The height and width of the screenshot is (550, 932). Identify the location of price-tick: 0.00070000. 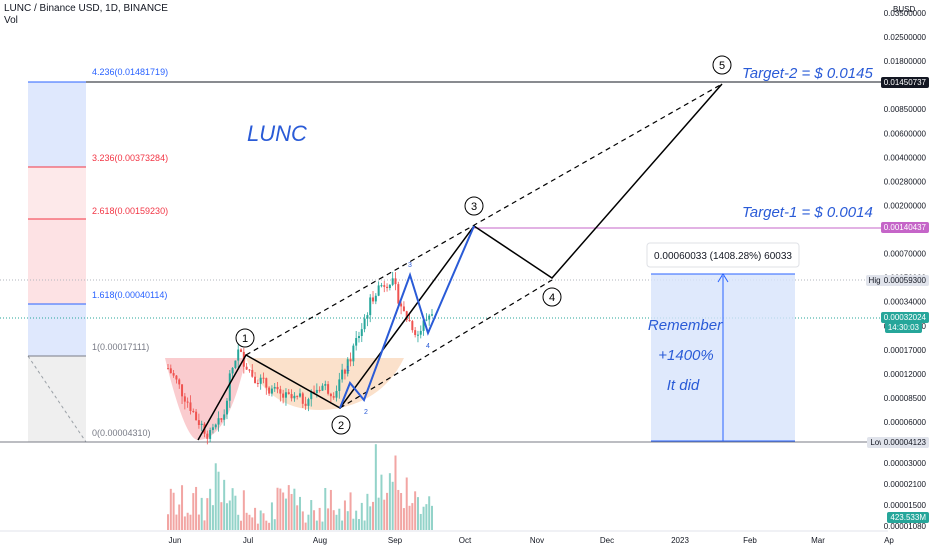
(905, 254).